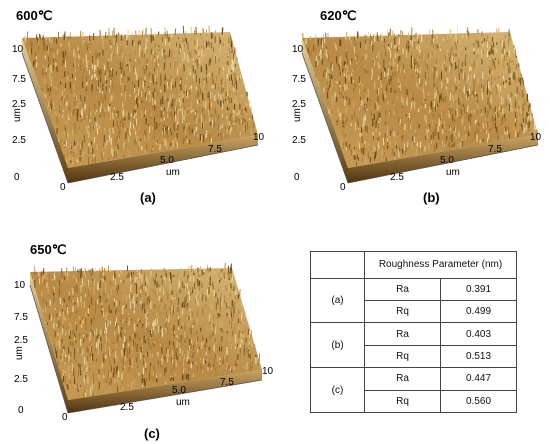  I want to click on panel-caption: (b), so click(431, 197).